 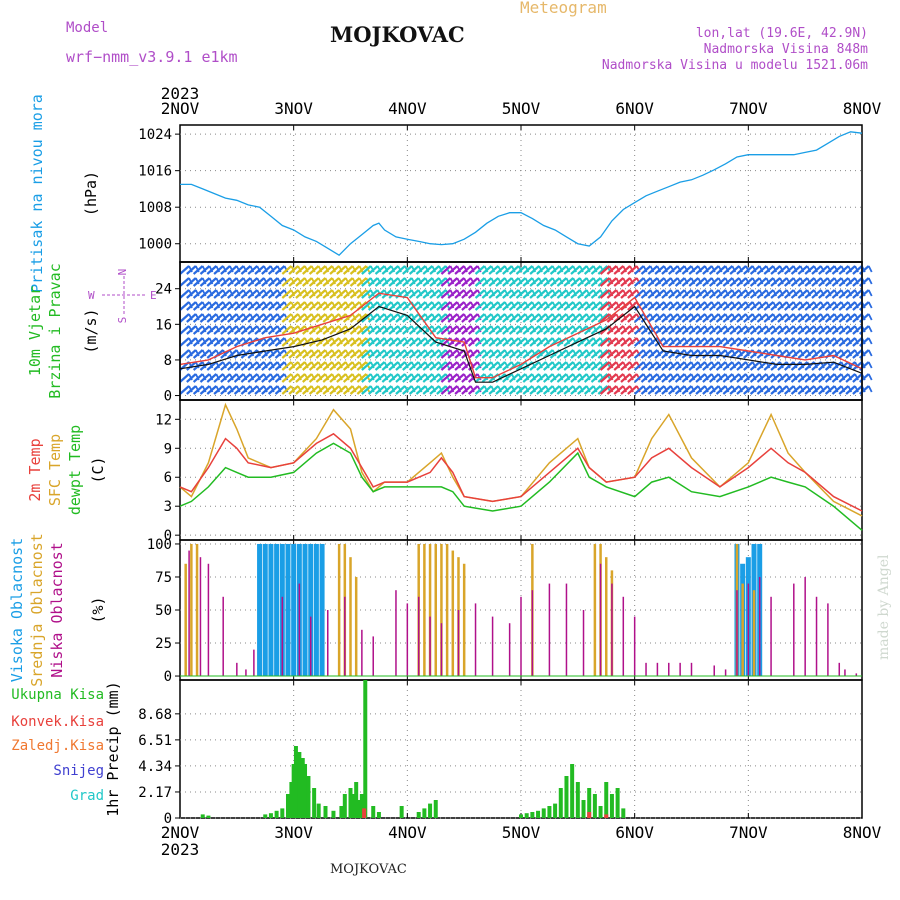 What do you see at coordinates (447, 610) in the screenshot?
I see `mid-cloud-bar` at bounding box center [447, 610].